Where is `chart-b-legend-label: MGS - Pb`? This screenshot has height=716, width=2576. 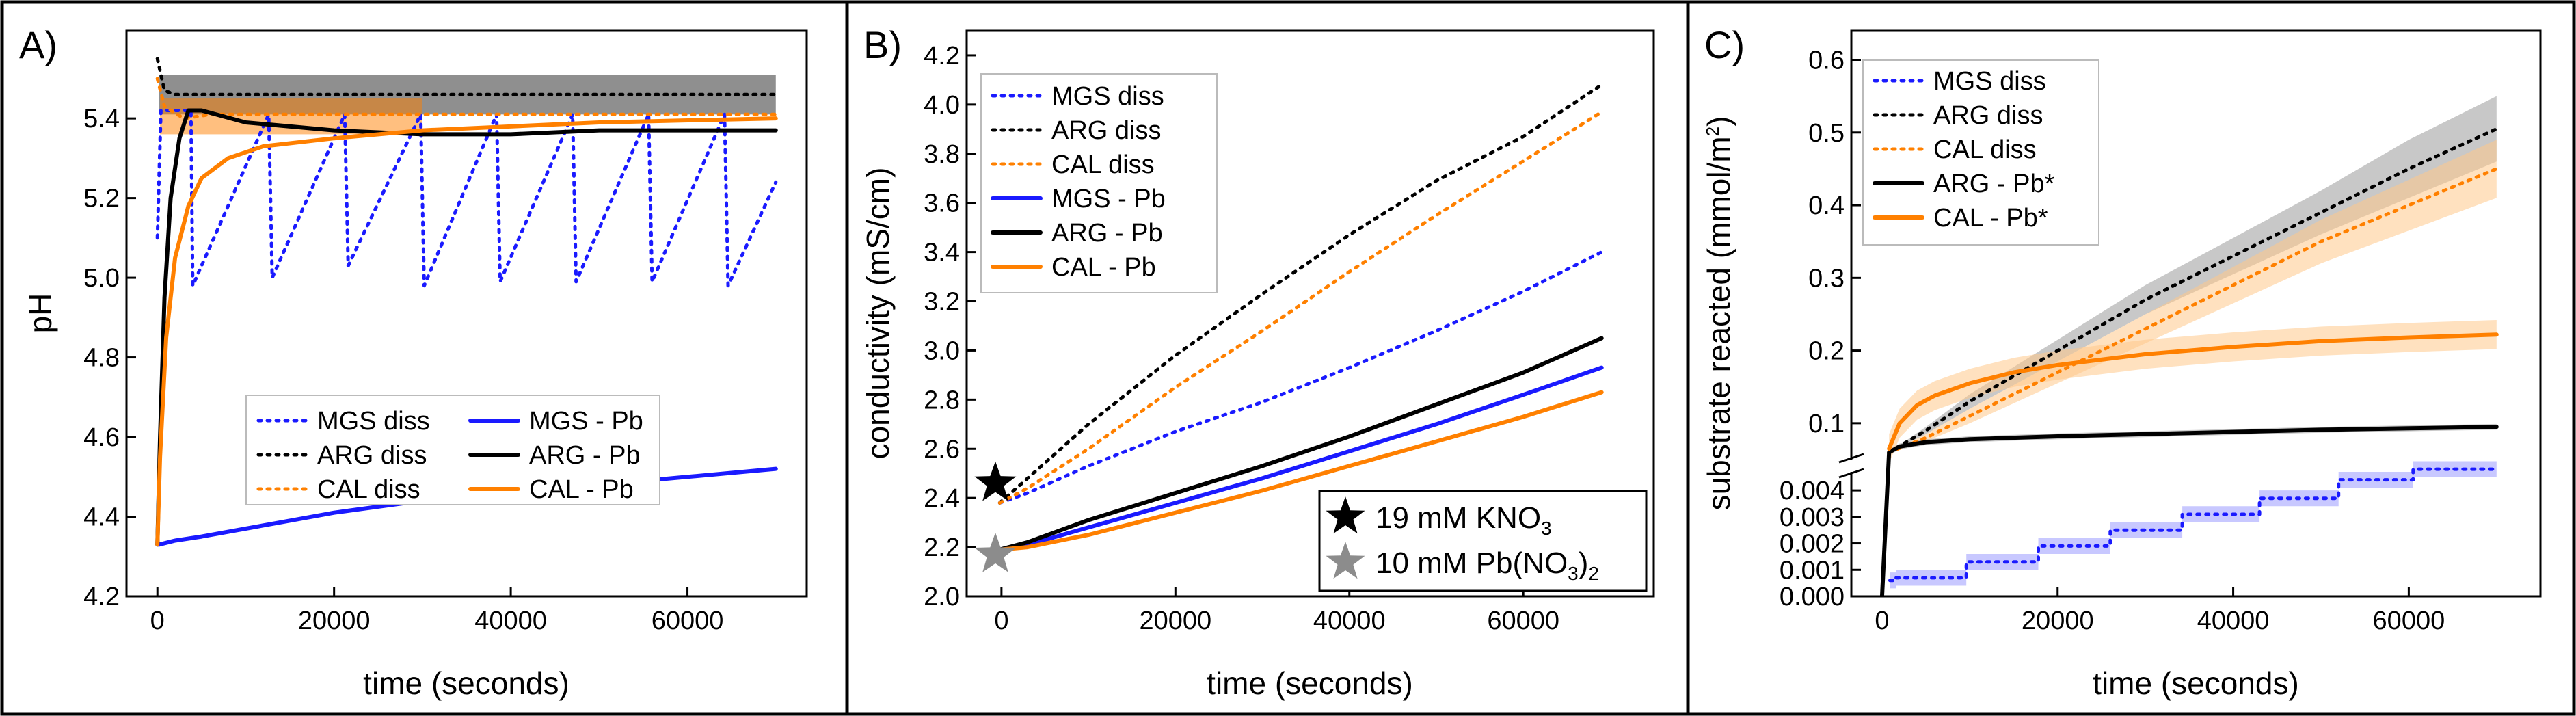 chart-b-legend-label: MGS - Pb is located at coordinates (1108, 199).